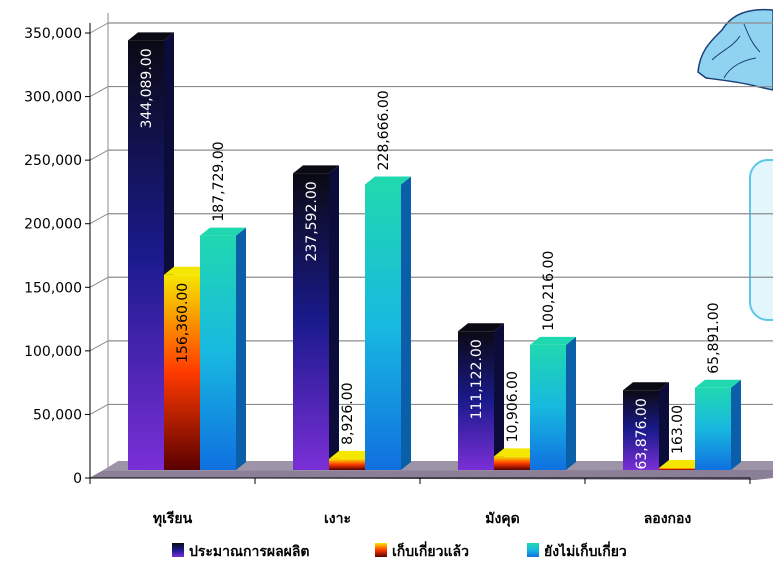 The height and width of the screenshot is (571, 773). What do you see at coordinates (57, 415) in the screenshot?
I see `y-tick-label: 50,000` at bounding box center [57, 415].